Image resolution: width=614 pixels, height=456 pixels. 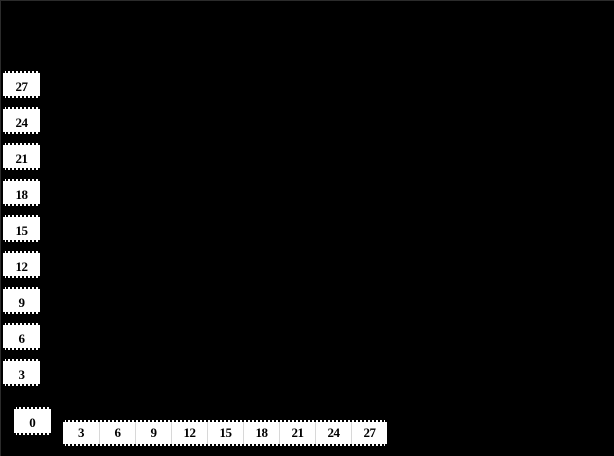 What do you see at coordinates (333, 433) in the screenshot?
I see `x-axis-tick-label: 24` at bounding box center [333, 433].